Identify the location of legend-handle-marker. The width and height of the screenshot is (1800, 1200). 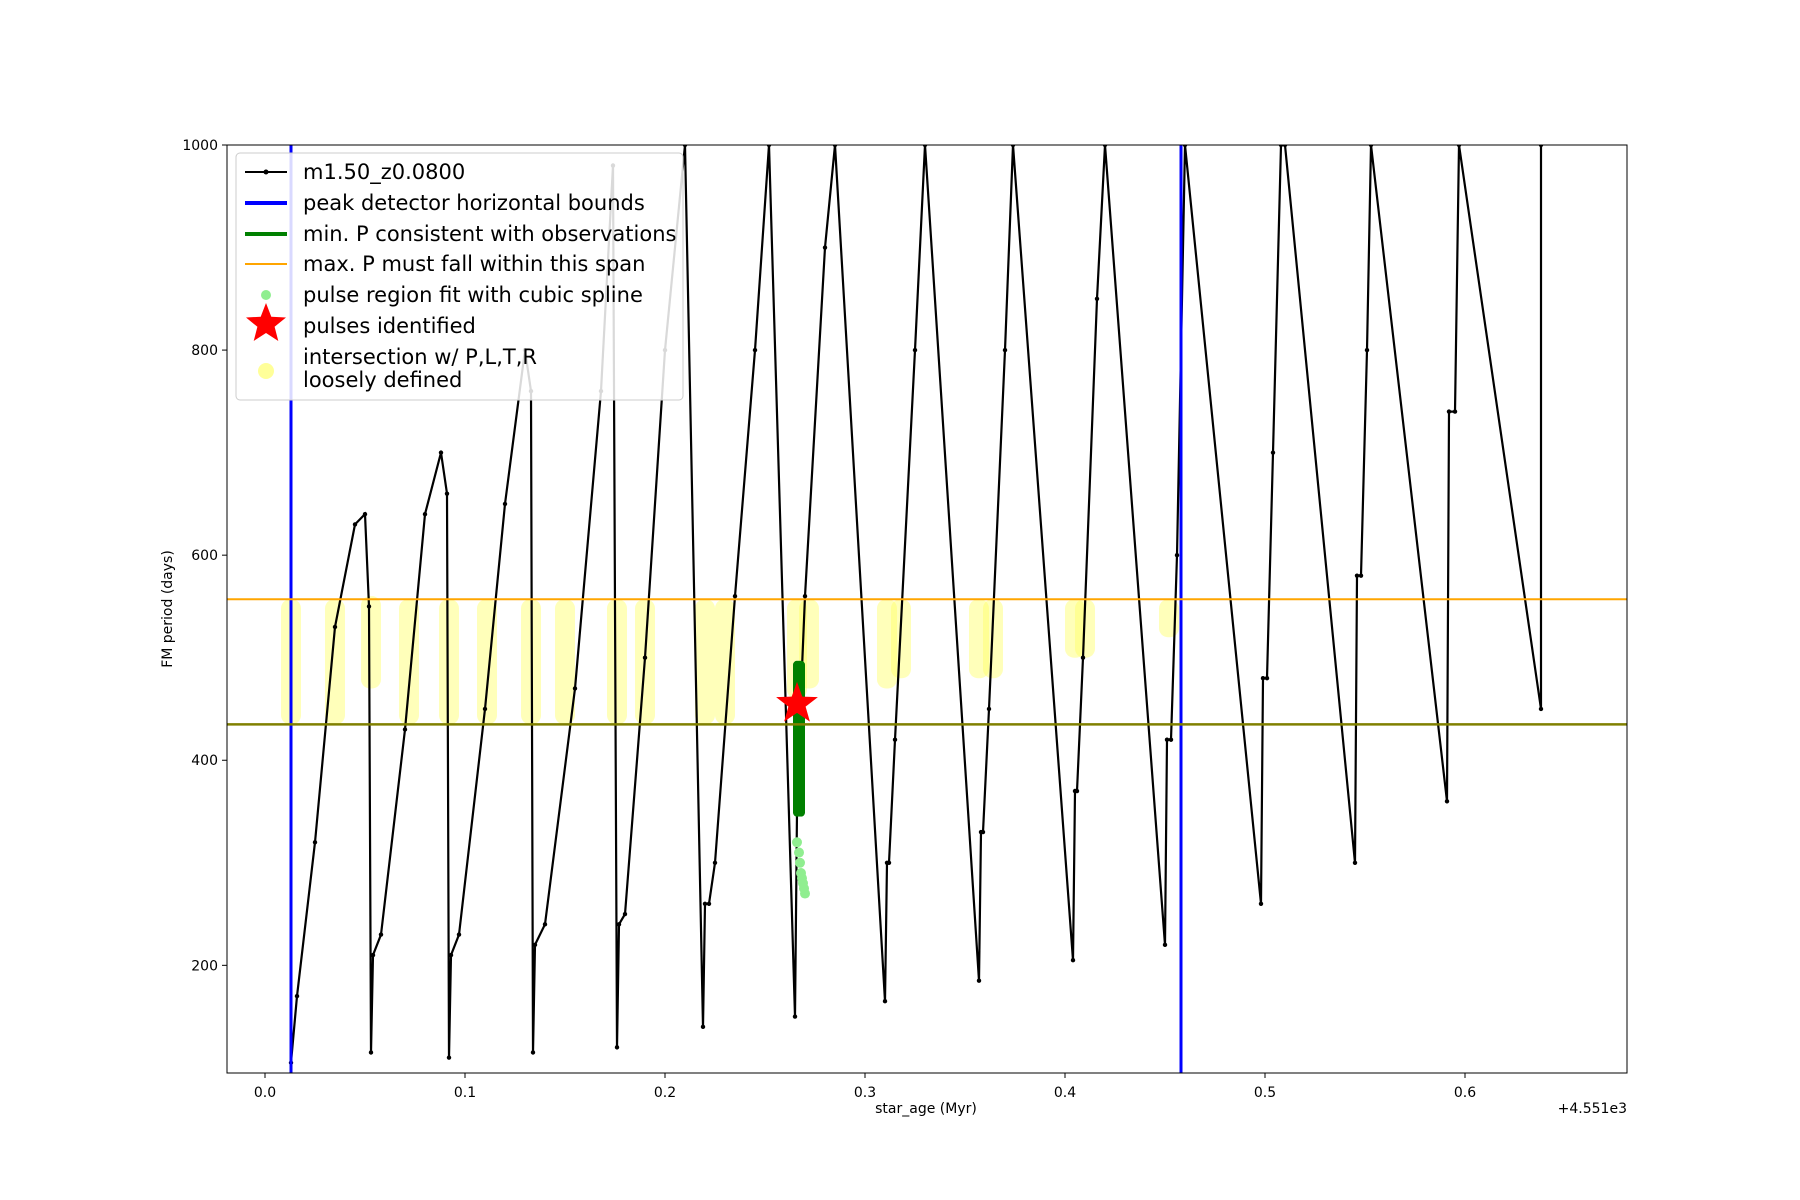
(266, 172).